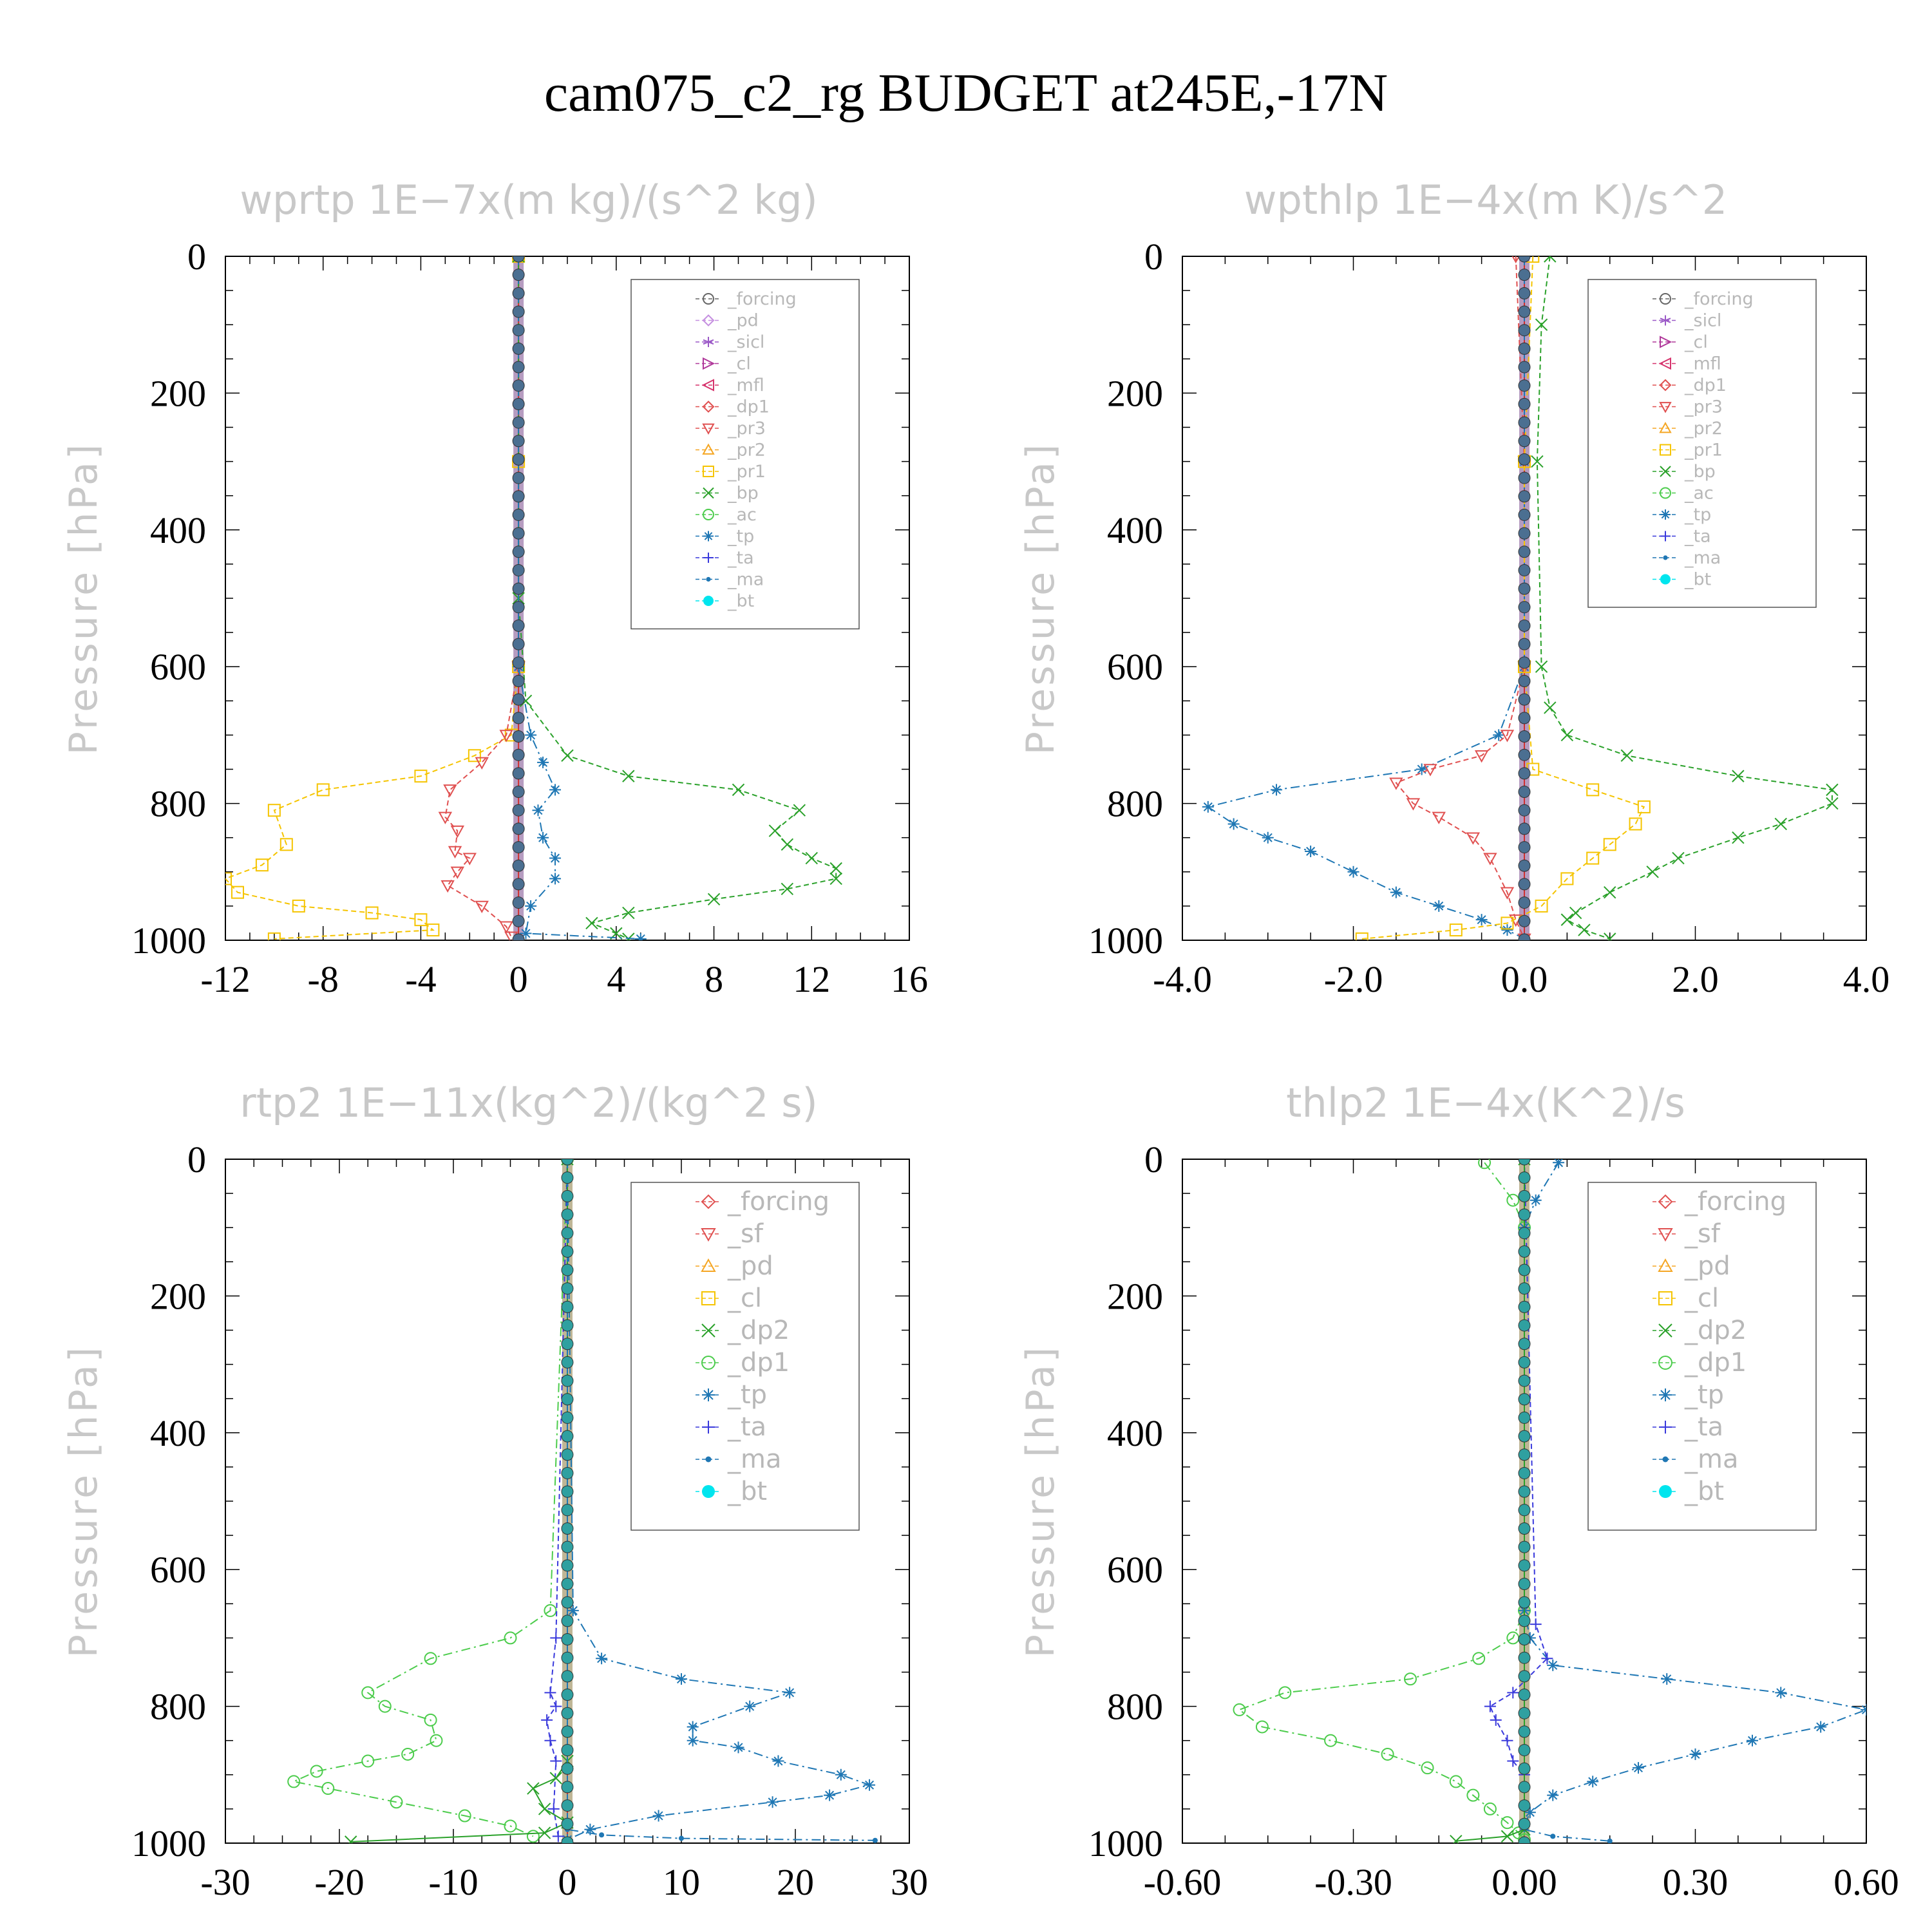  What do you see at coordinates (747, 1395) in the screenshot?
I see `legend-label: _tp` at bounding box center [747, 1395].